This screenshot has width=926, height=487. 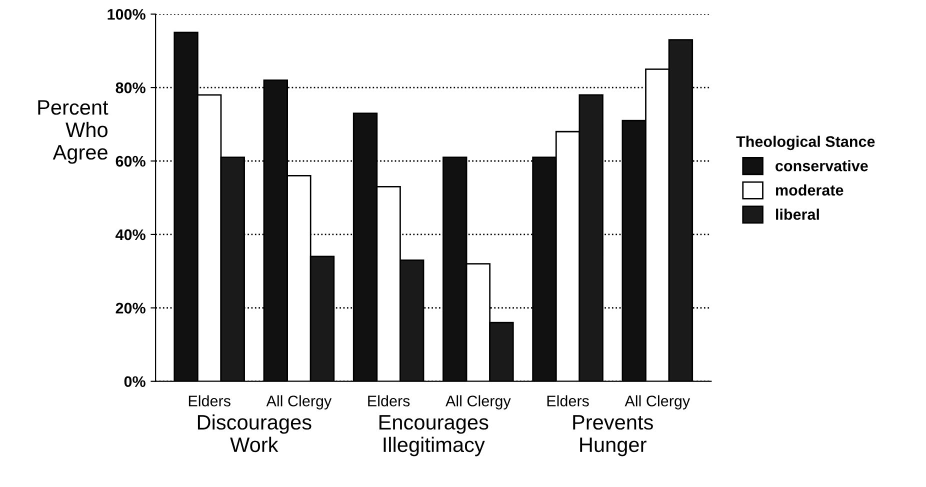 What do you see at coordinates (822, 166) in the screenshot?
I see `legend-label: conservative` at bounding box center [822, 166].